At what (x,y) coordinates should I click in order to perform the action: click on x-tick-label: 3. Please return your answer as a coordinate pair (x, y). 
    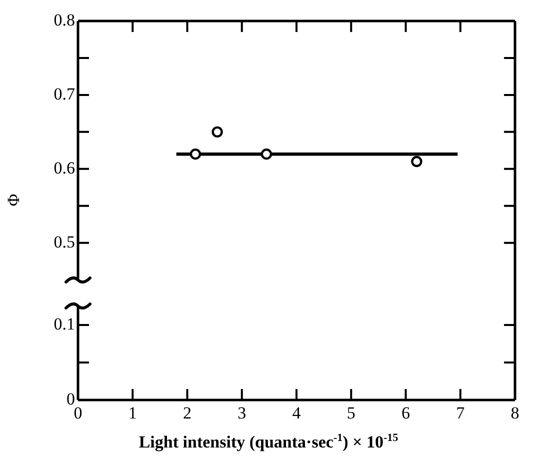
    Looking at the image, I should click on (242, 413).